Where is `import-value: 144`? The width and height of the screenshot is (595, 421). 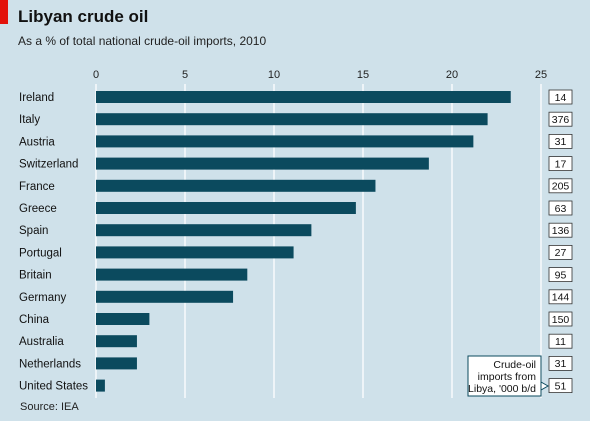 import-value: 144 is located at coordinates (561, 298).